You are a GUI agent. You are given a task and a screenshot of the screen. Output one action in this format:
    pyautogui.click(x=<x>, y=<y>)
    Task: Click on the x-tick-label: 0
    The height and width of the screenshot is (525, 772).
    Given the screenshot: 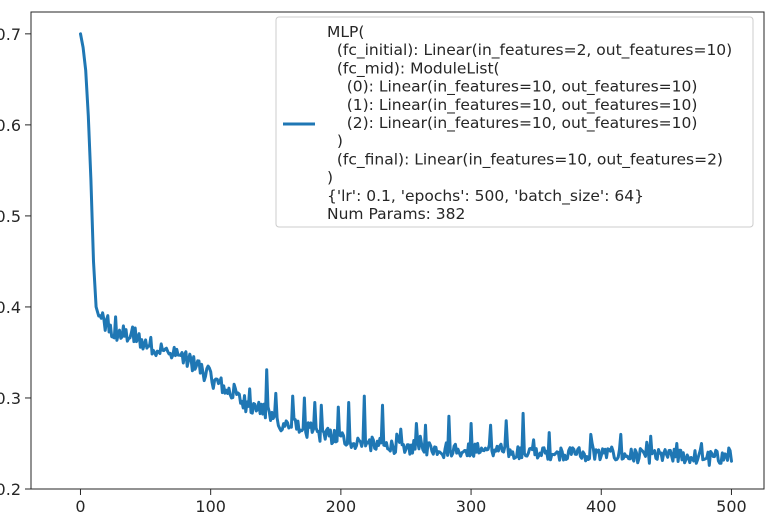 What is the action you would take?
    pyautogui.click(x=80, y=506)
    